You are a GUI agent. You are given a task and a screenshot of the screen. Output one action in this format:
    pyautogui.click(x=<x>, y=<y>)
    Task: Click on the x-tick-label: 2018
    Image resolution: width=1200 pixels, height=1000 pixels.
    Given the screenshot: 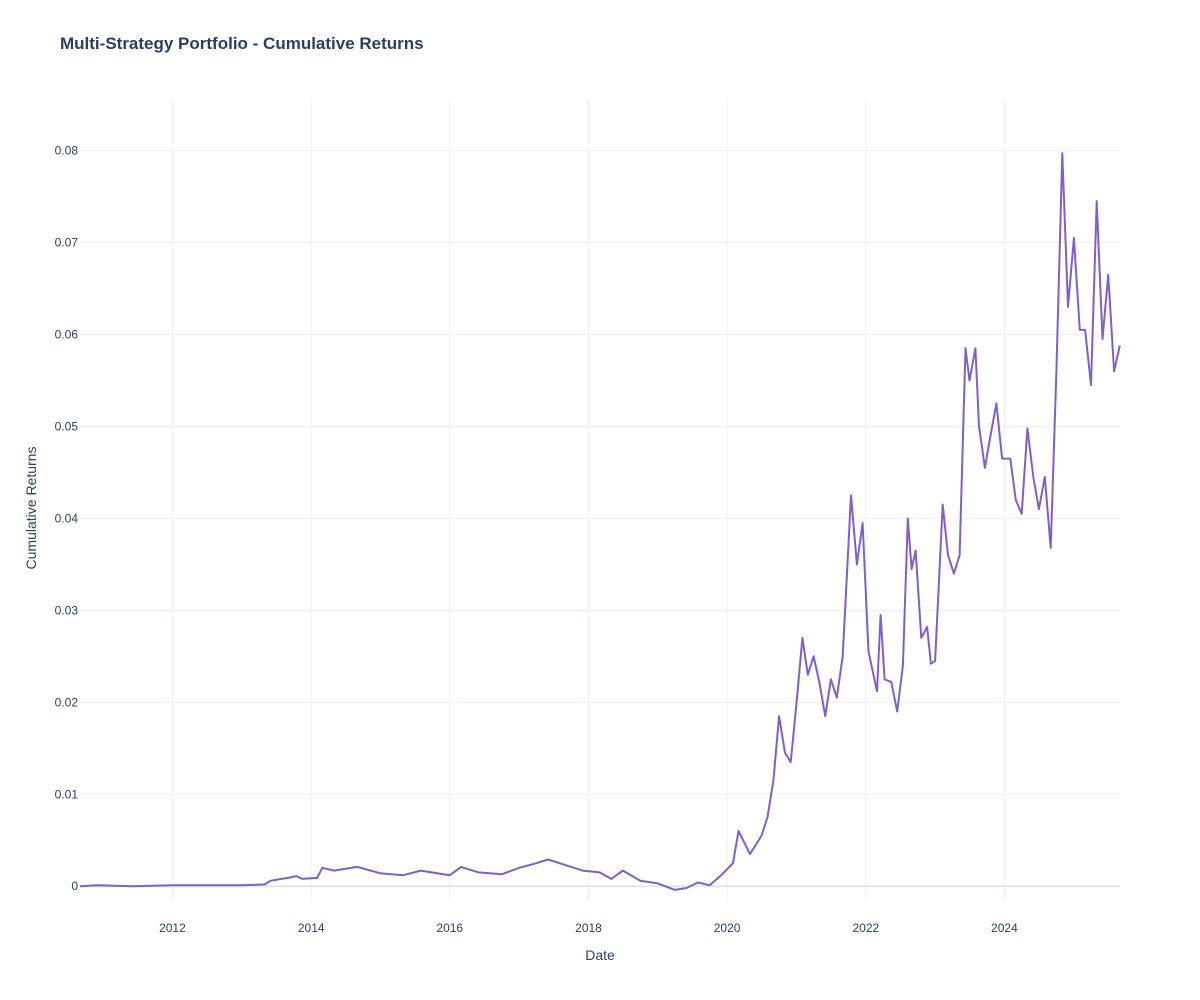 What is the action you would take?
    pyautogui.click(x=588, y=928)
    